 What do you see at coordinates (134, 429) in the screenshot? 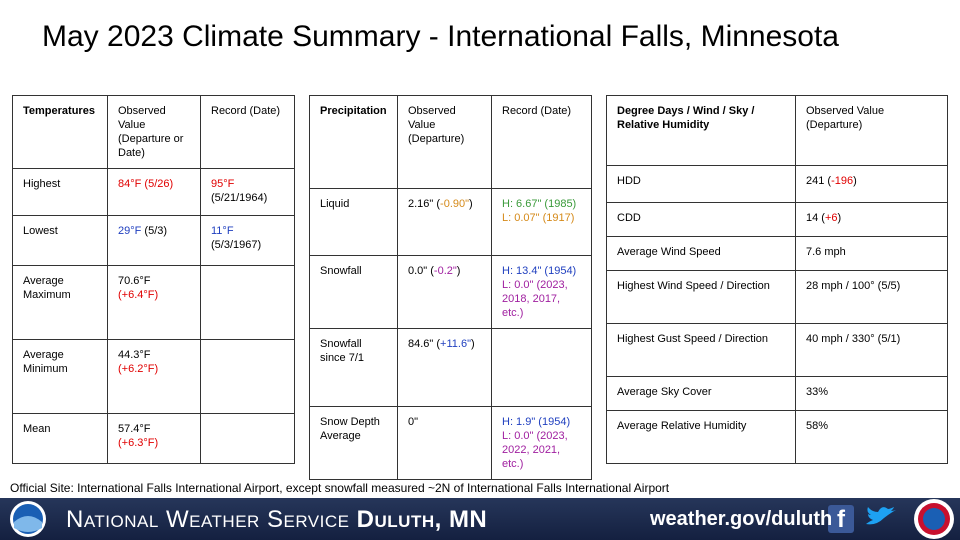
I see `text-run: 57.4°F` at bounding box center [134, 429].